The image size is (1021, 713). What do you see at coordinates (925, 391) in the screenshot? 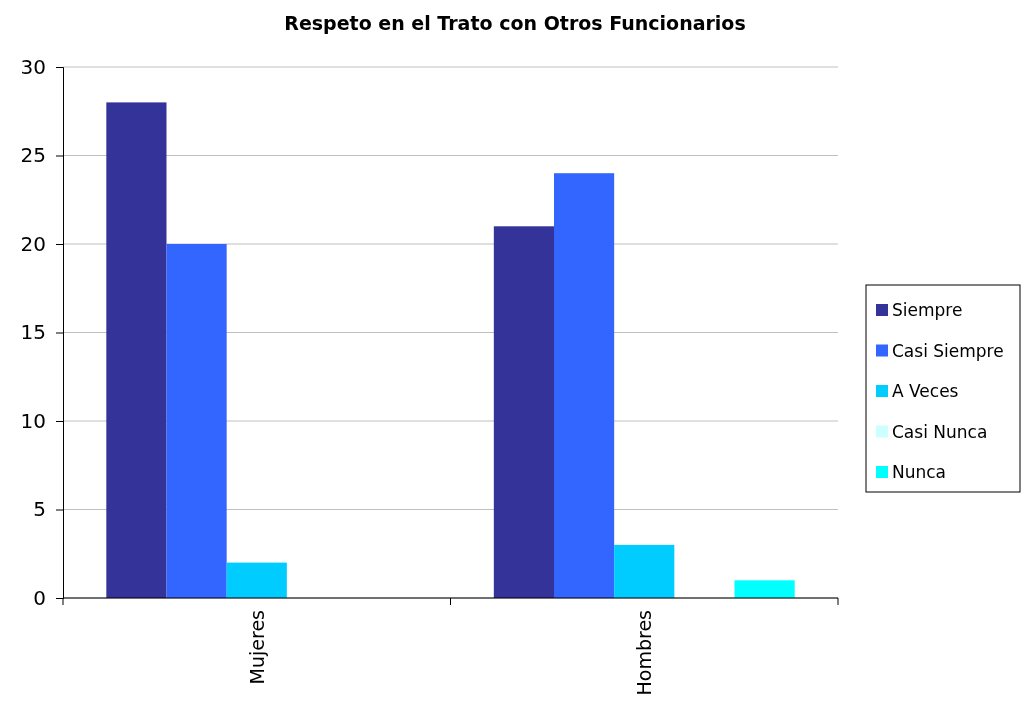
I see `legend-label: A Veces` at bounding box center [925, 391].